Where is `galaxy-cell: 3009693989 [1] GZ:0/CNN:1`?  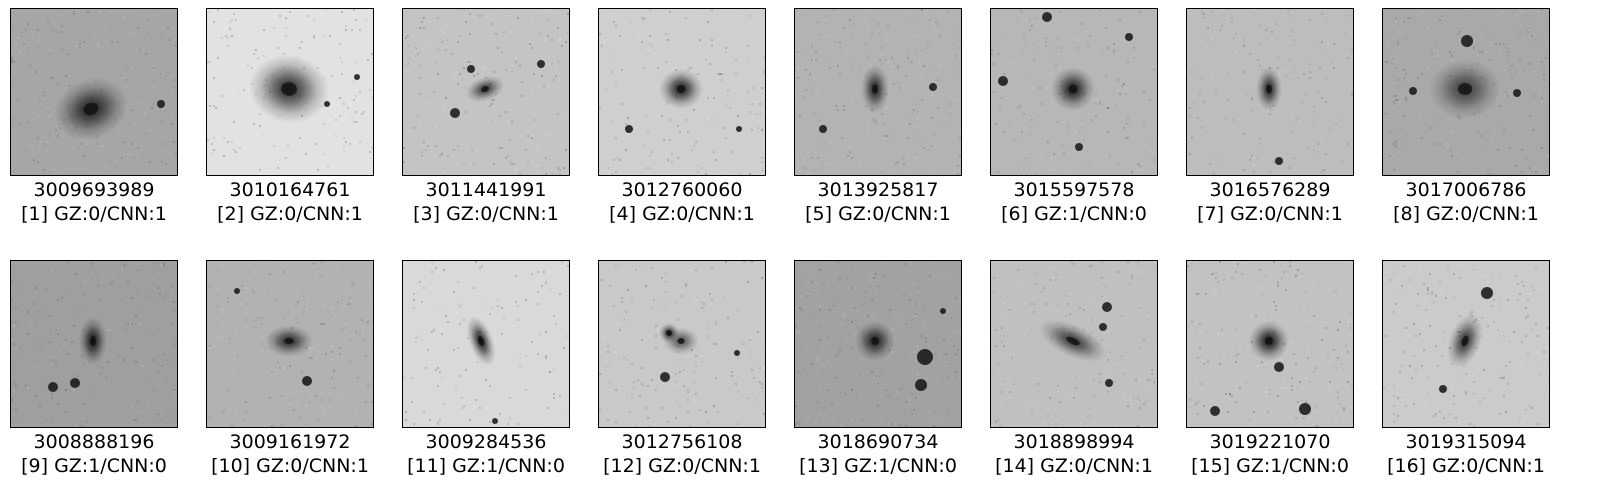
galaxy-cell: 3009693989 [1] GZ:0/CNN:1 is located at coordinates (102, 123).